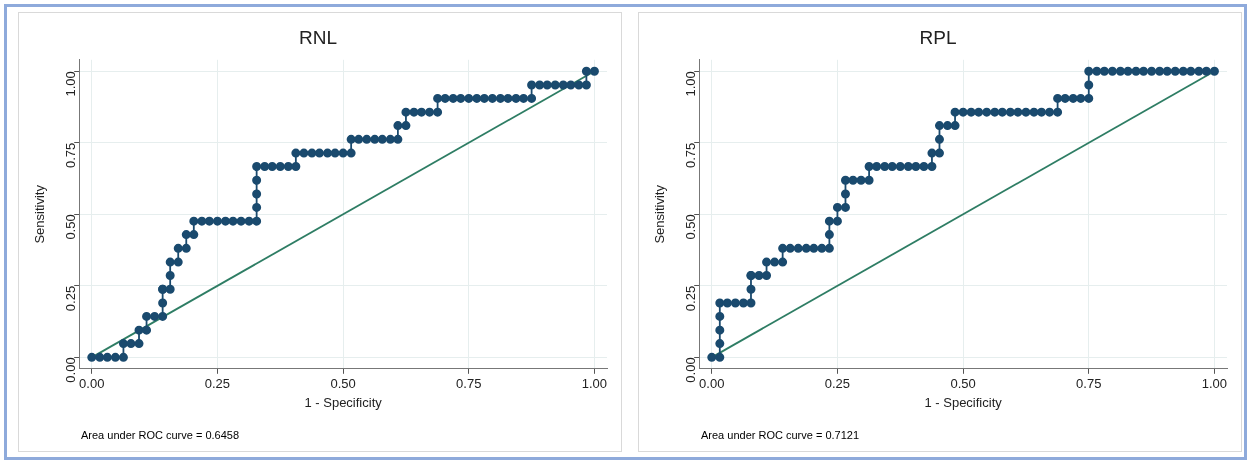  What do you see at coordinates (780, 435) in the screenshot?
I see `text: Area under ROC curve = 0.7121` at bounding box center [780, 435].